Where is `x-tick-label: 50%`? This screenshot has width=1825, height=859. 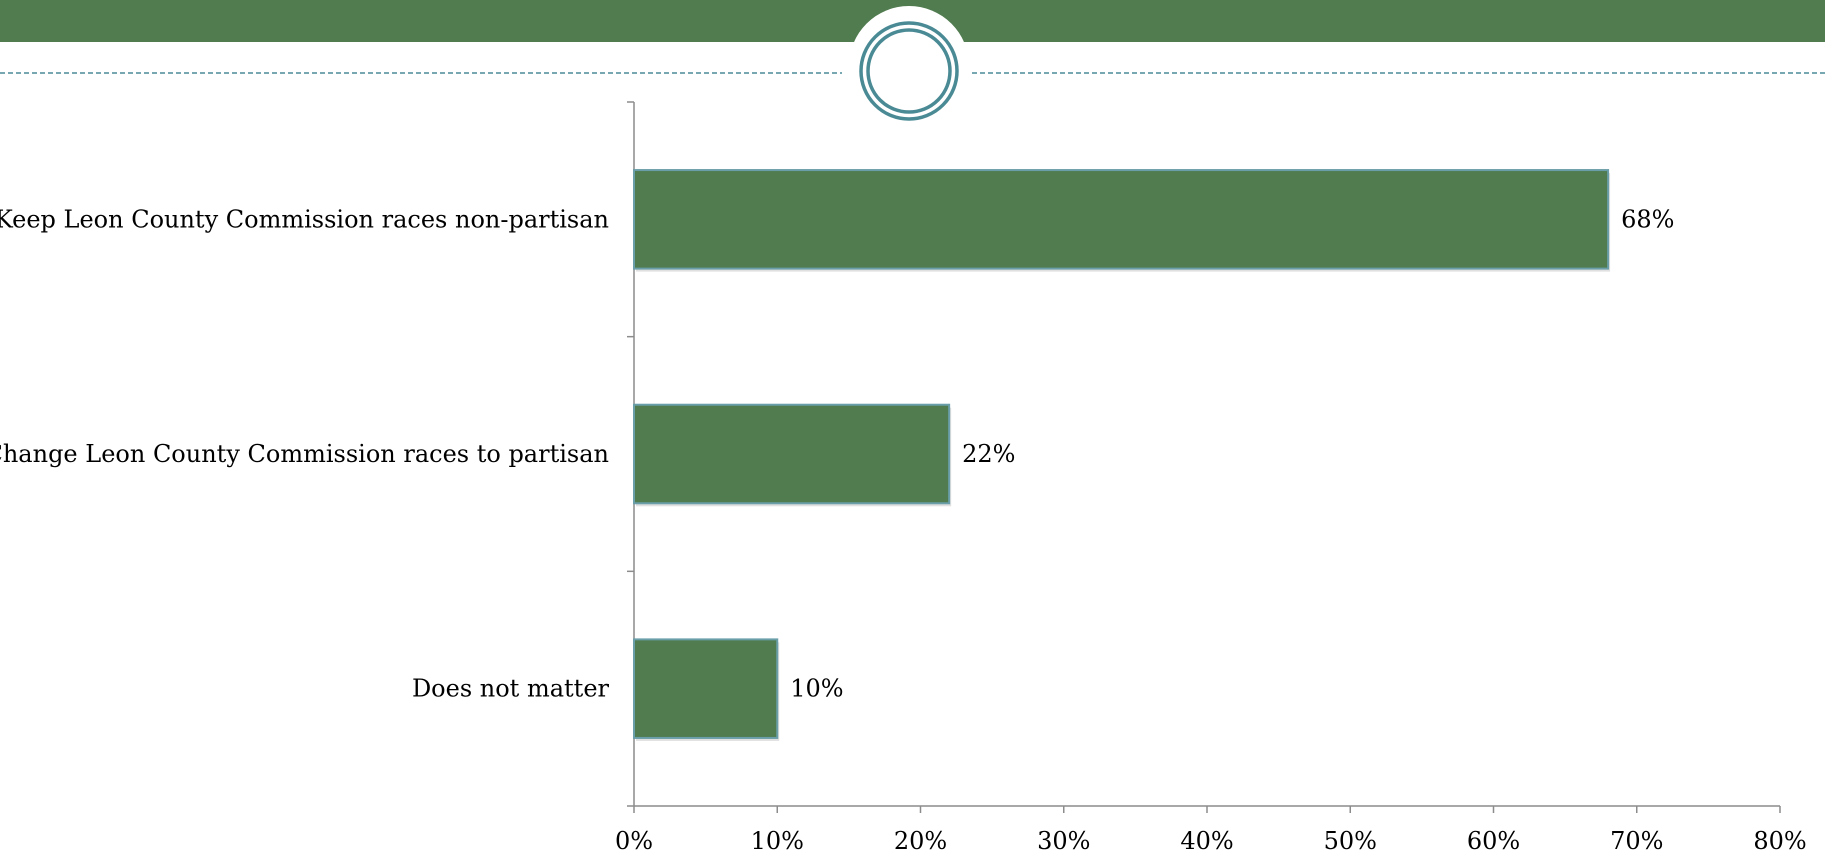
x-tick-label: 50% is located at coordinates (1350, 841).